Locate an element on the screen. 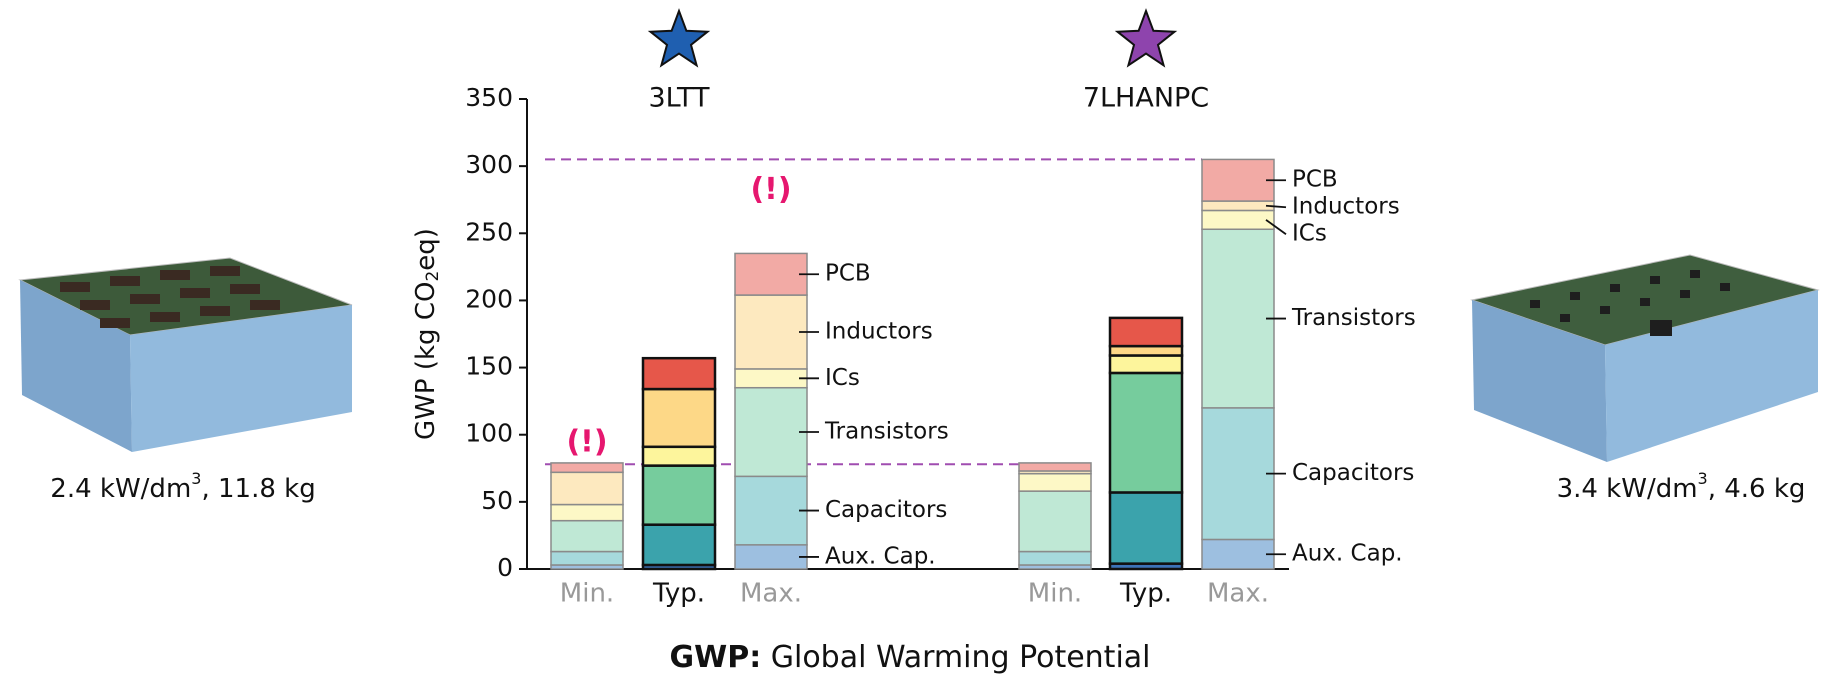  group-label: 7LHANPC is located at coordinates (1146, 98).